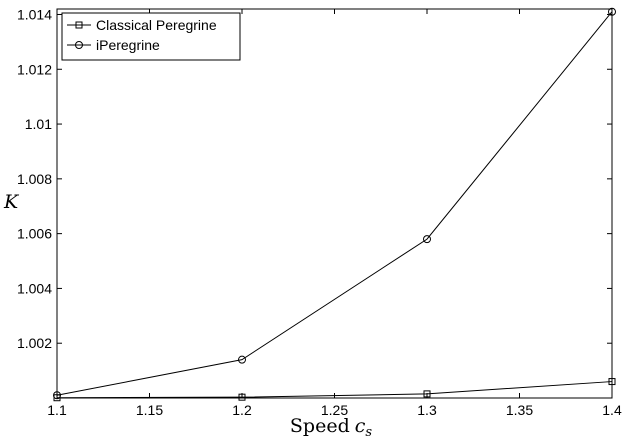 This screenshot has height=437, width=623. What do you see at coordinates (334, 410) in the screenshot?
I see `x-tick-label: 1.25` at bounding box center [334, 410].